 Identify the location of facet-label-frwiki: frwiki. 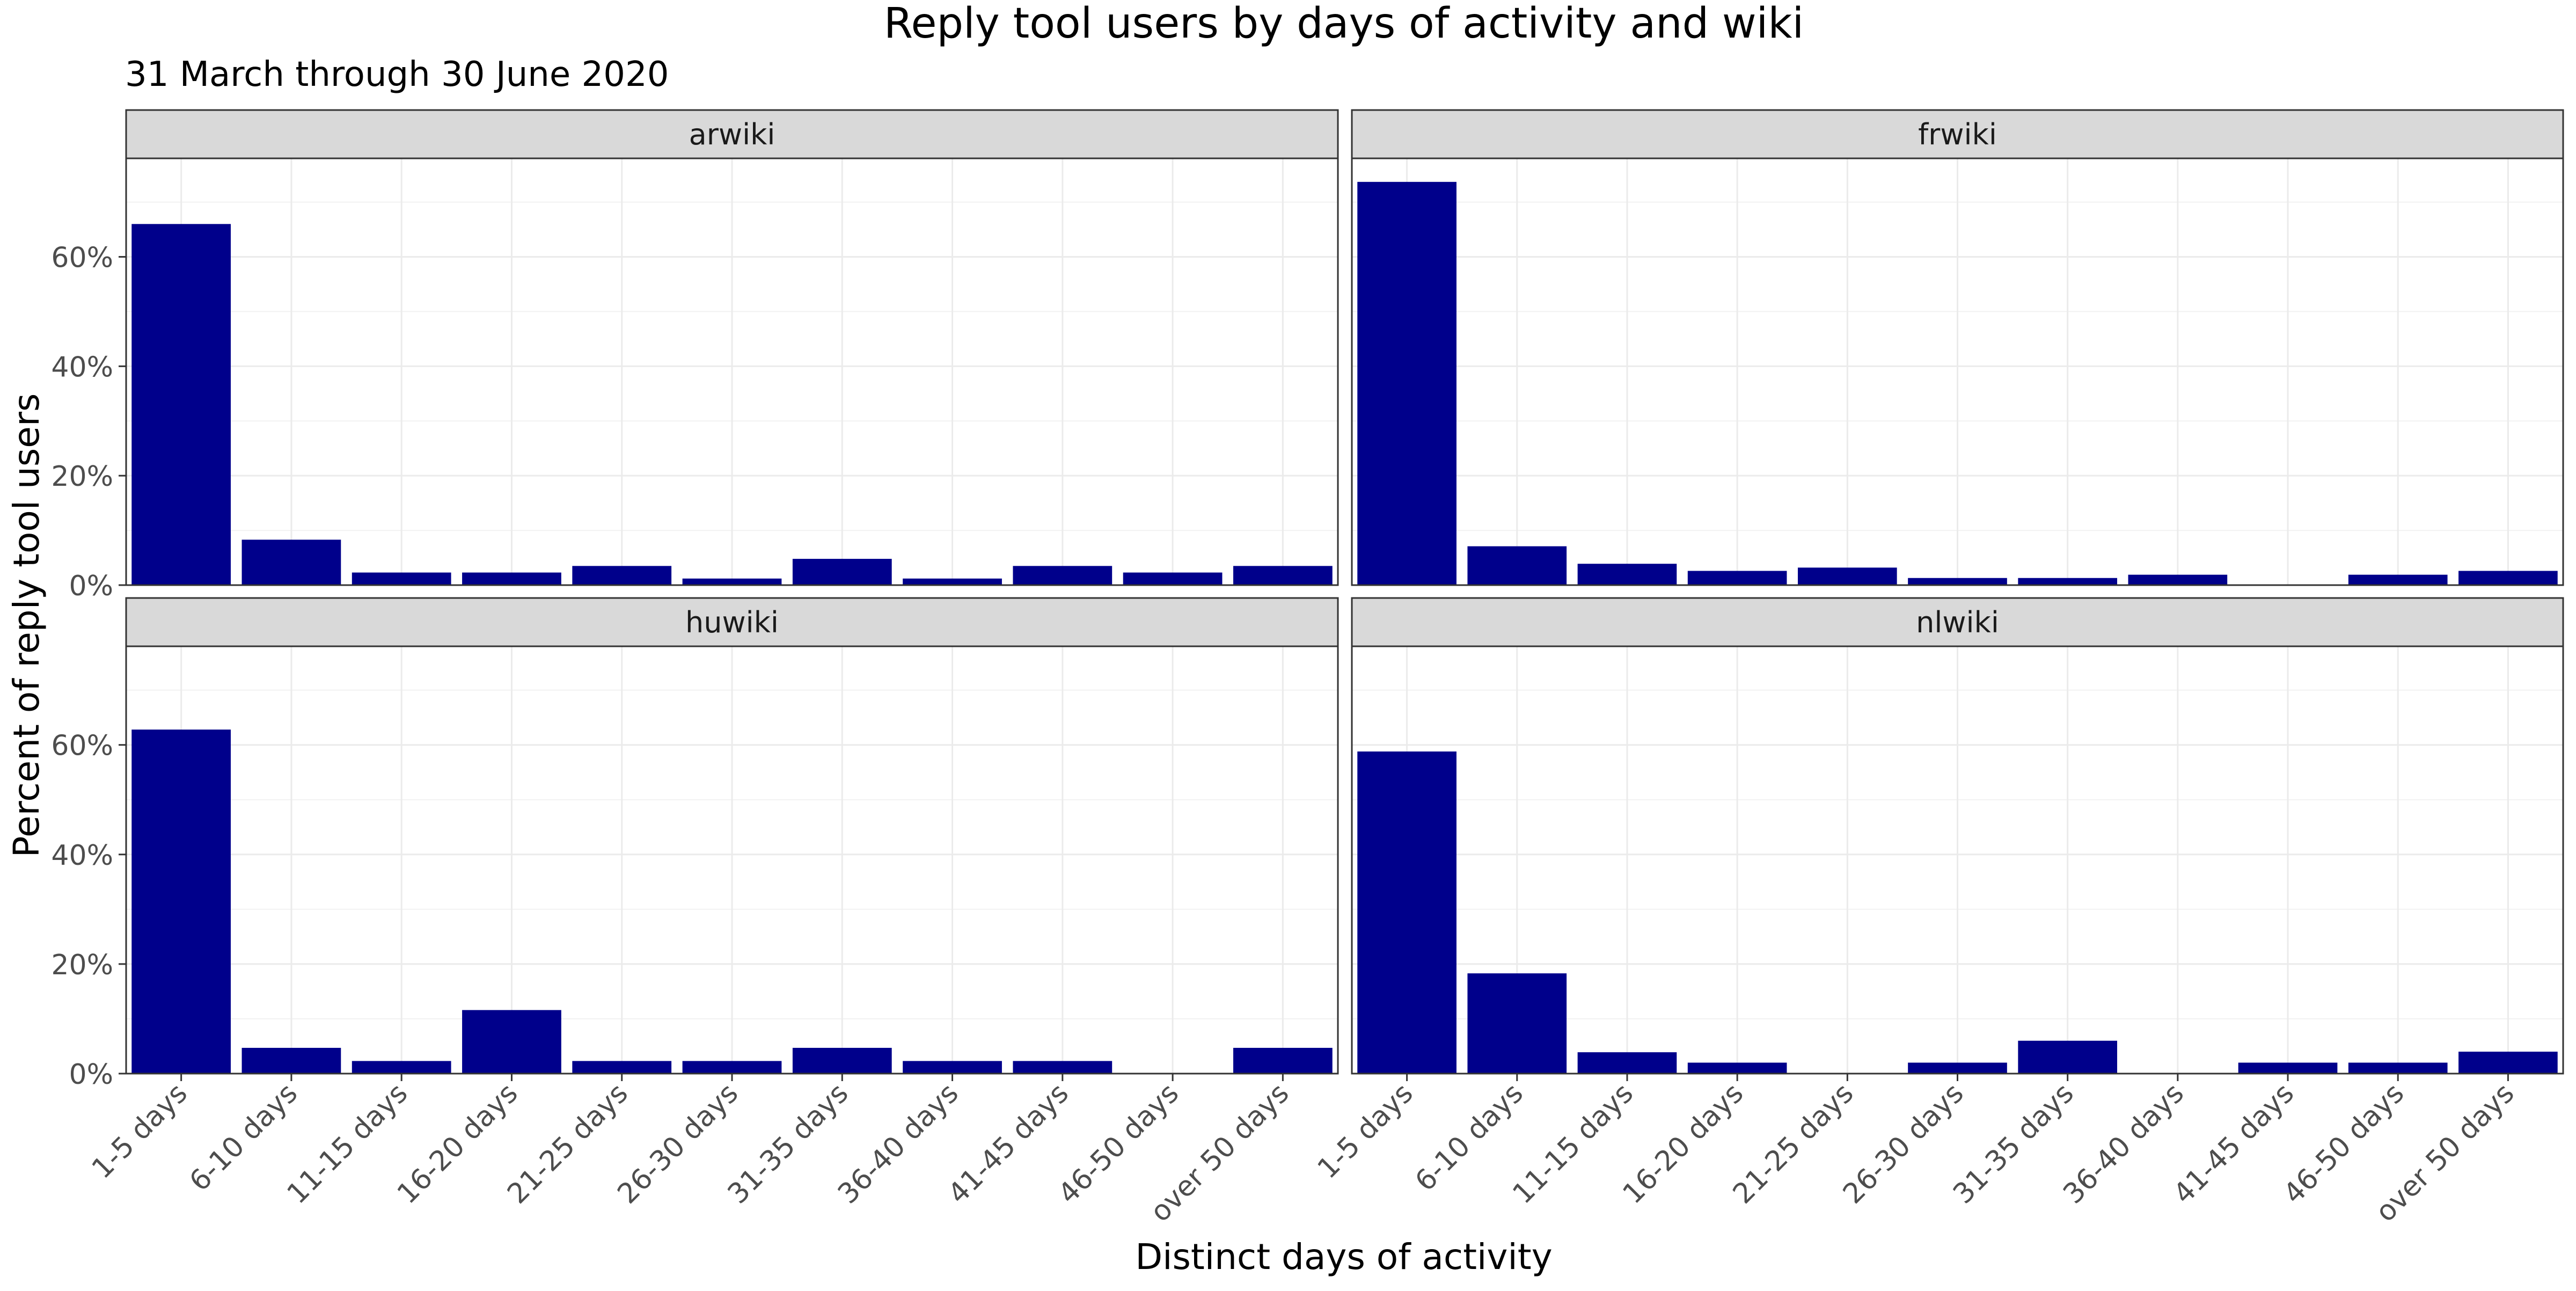
(1957, 134).